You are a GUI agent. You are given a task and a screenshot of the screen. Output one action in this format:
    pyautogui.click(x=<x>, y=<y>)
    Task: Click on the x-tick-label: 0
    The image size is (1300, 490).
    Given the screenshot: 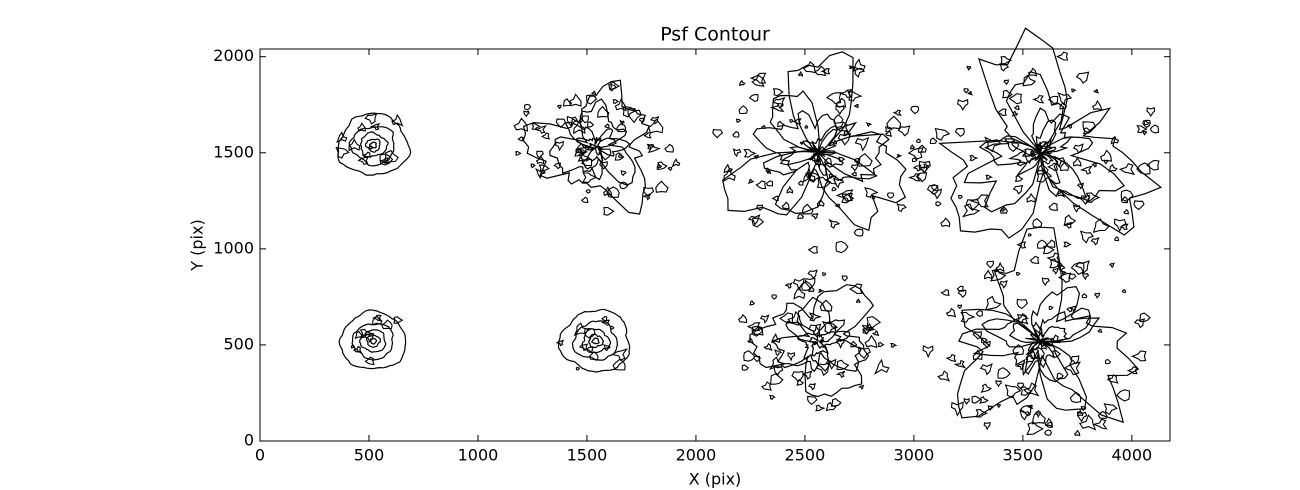 What is the action you would take?
    pyautogui.click(x=260, y=455)
    